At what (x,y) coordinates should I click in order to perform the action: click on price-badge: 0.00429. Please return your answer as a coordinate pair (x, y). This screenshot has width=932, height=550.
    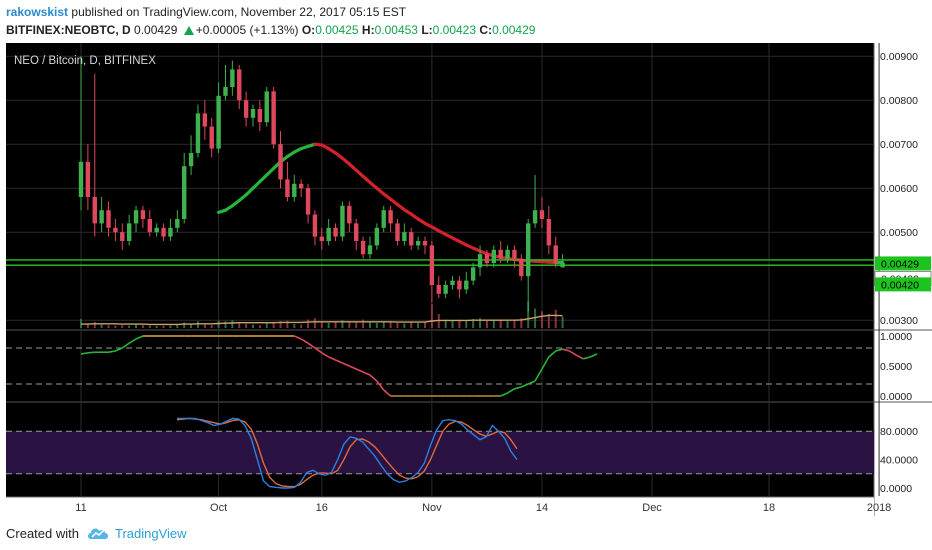
    Looking at the image, I should click on (903, 263).